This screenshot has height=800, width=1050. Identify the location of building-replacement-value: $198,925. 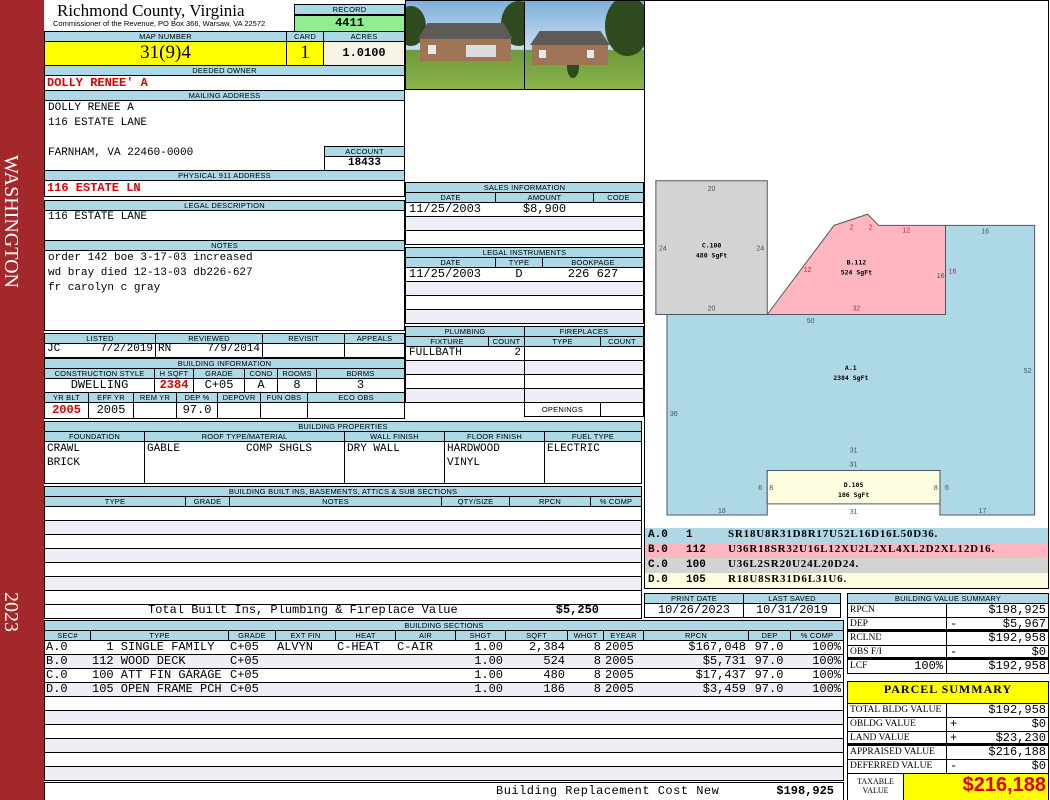
(805, 791).